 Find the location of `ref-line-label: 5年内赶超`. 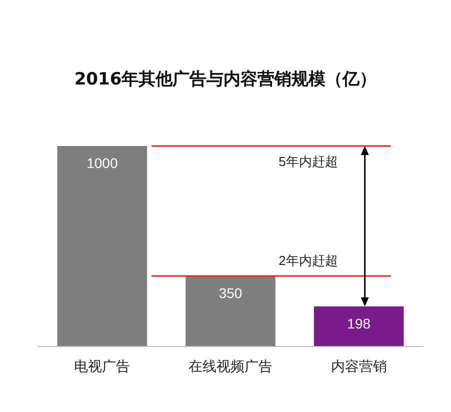

ref-line-label: 5年内赶超 is located at coordinates (308, 161).